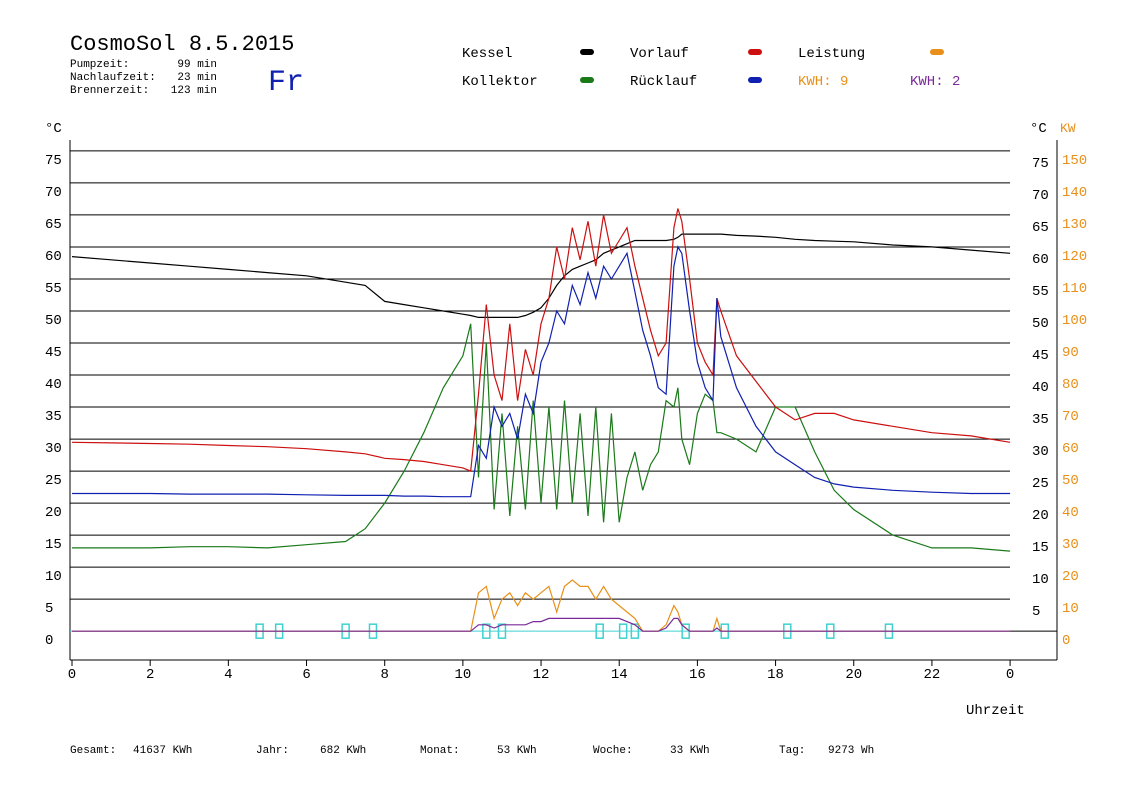 The height and width of the screenshot is (812, 1148). I want to click on total-value: 53 KWh, so click(517, 751).